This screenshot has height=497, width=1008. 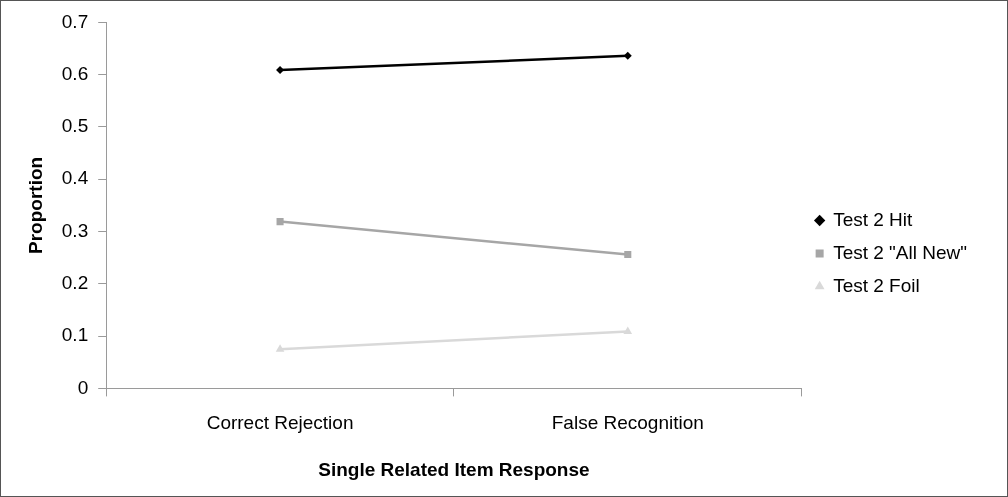 What do you see at coordinates (75, 283) in the screenshot?
I see `y-tick-label: 0.2` at bounding box center [75, 283].